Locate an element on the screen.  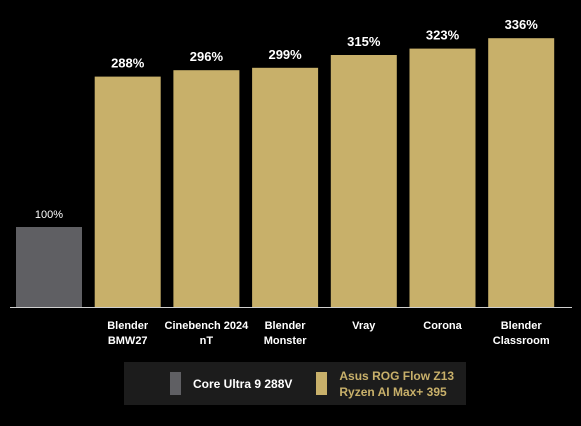
category-label-5: Corona is located at coordinates (442, 326).